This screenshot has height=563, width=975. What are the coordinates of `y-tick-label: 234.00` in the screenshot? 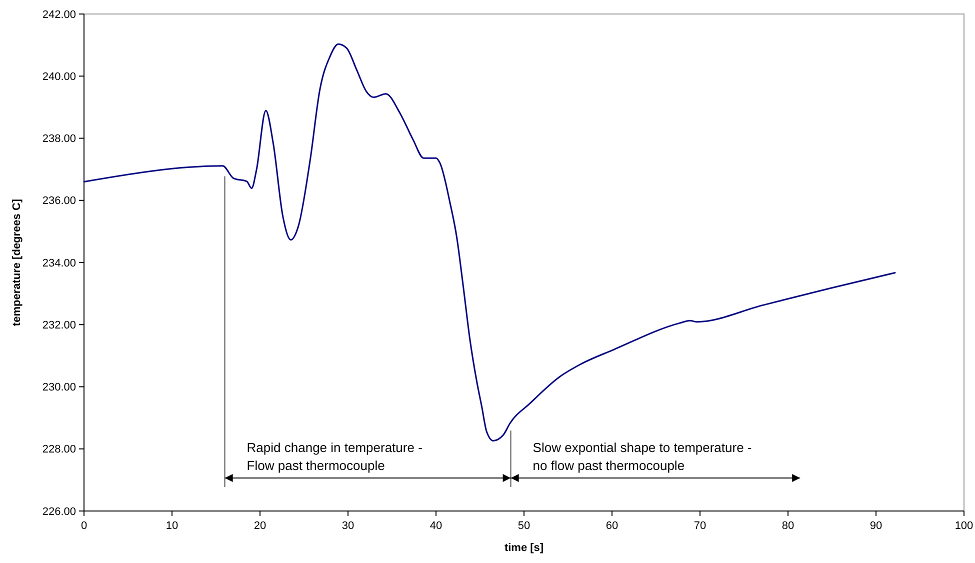 It's located at (59, 263).